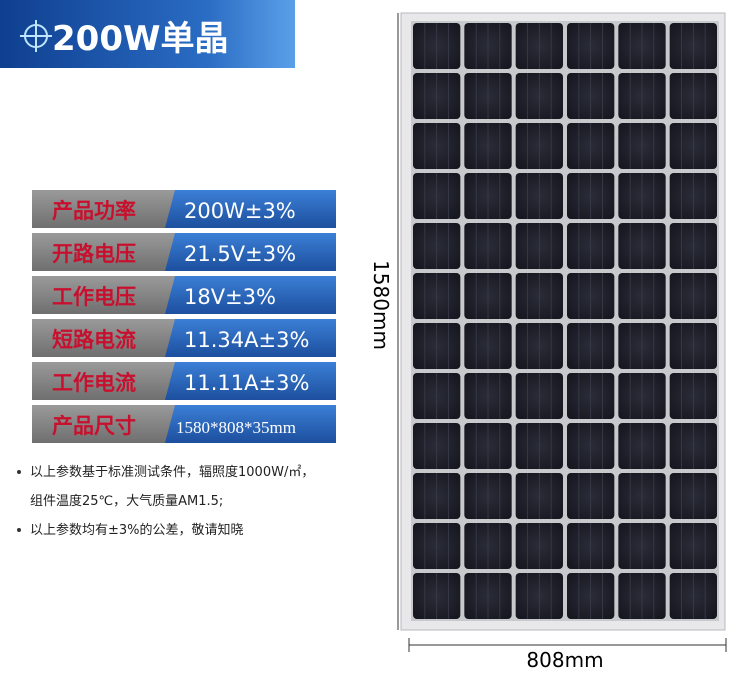 The image size is (750, 676). Describe the element at coordinates (94, 340) in the screenshot. I see `spec-label: 短路电流` at that location.